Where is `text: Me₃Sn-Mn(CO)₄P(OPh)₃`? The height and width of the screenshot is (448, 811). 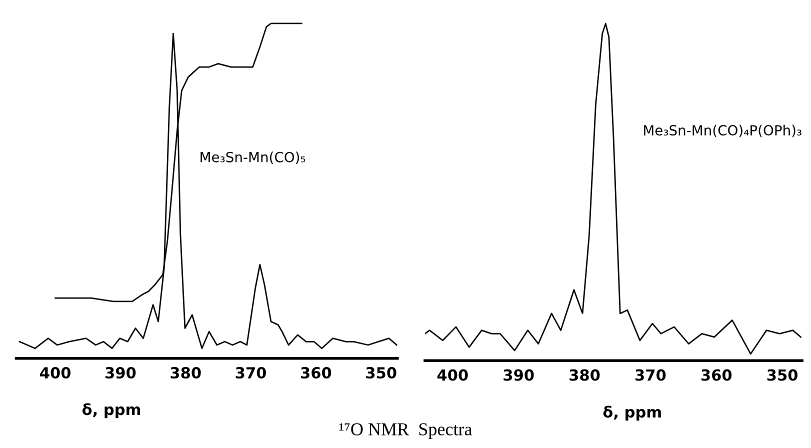 text: Me₃Sn-Mn(CO)₄P(OPh)₃ is located at coordinates (723, 131).